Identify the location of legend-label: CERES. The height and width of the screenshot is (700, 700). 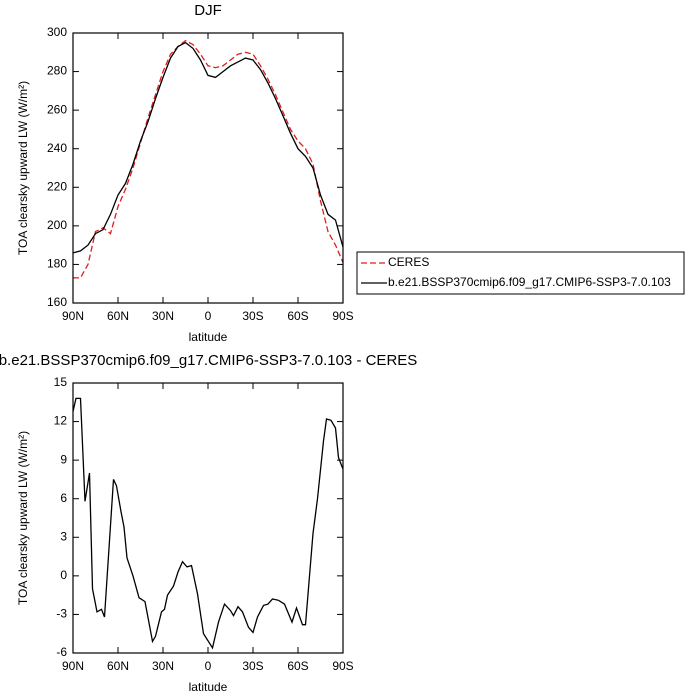
(408, 262).